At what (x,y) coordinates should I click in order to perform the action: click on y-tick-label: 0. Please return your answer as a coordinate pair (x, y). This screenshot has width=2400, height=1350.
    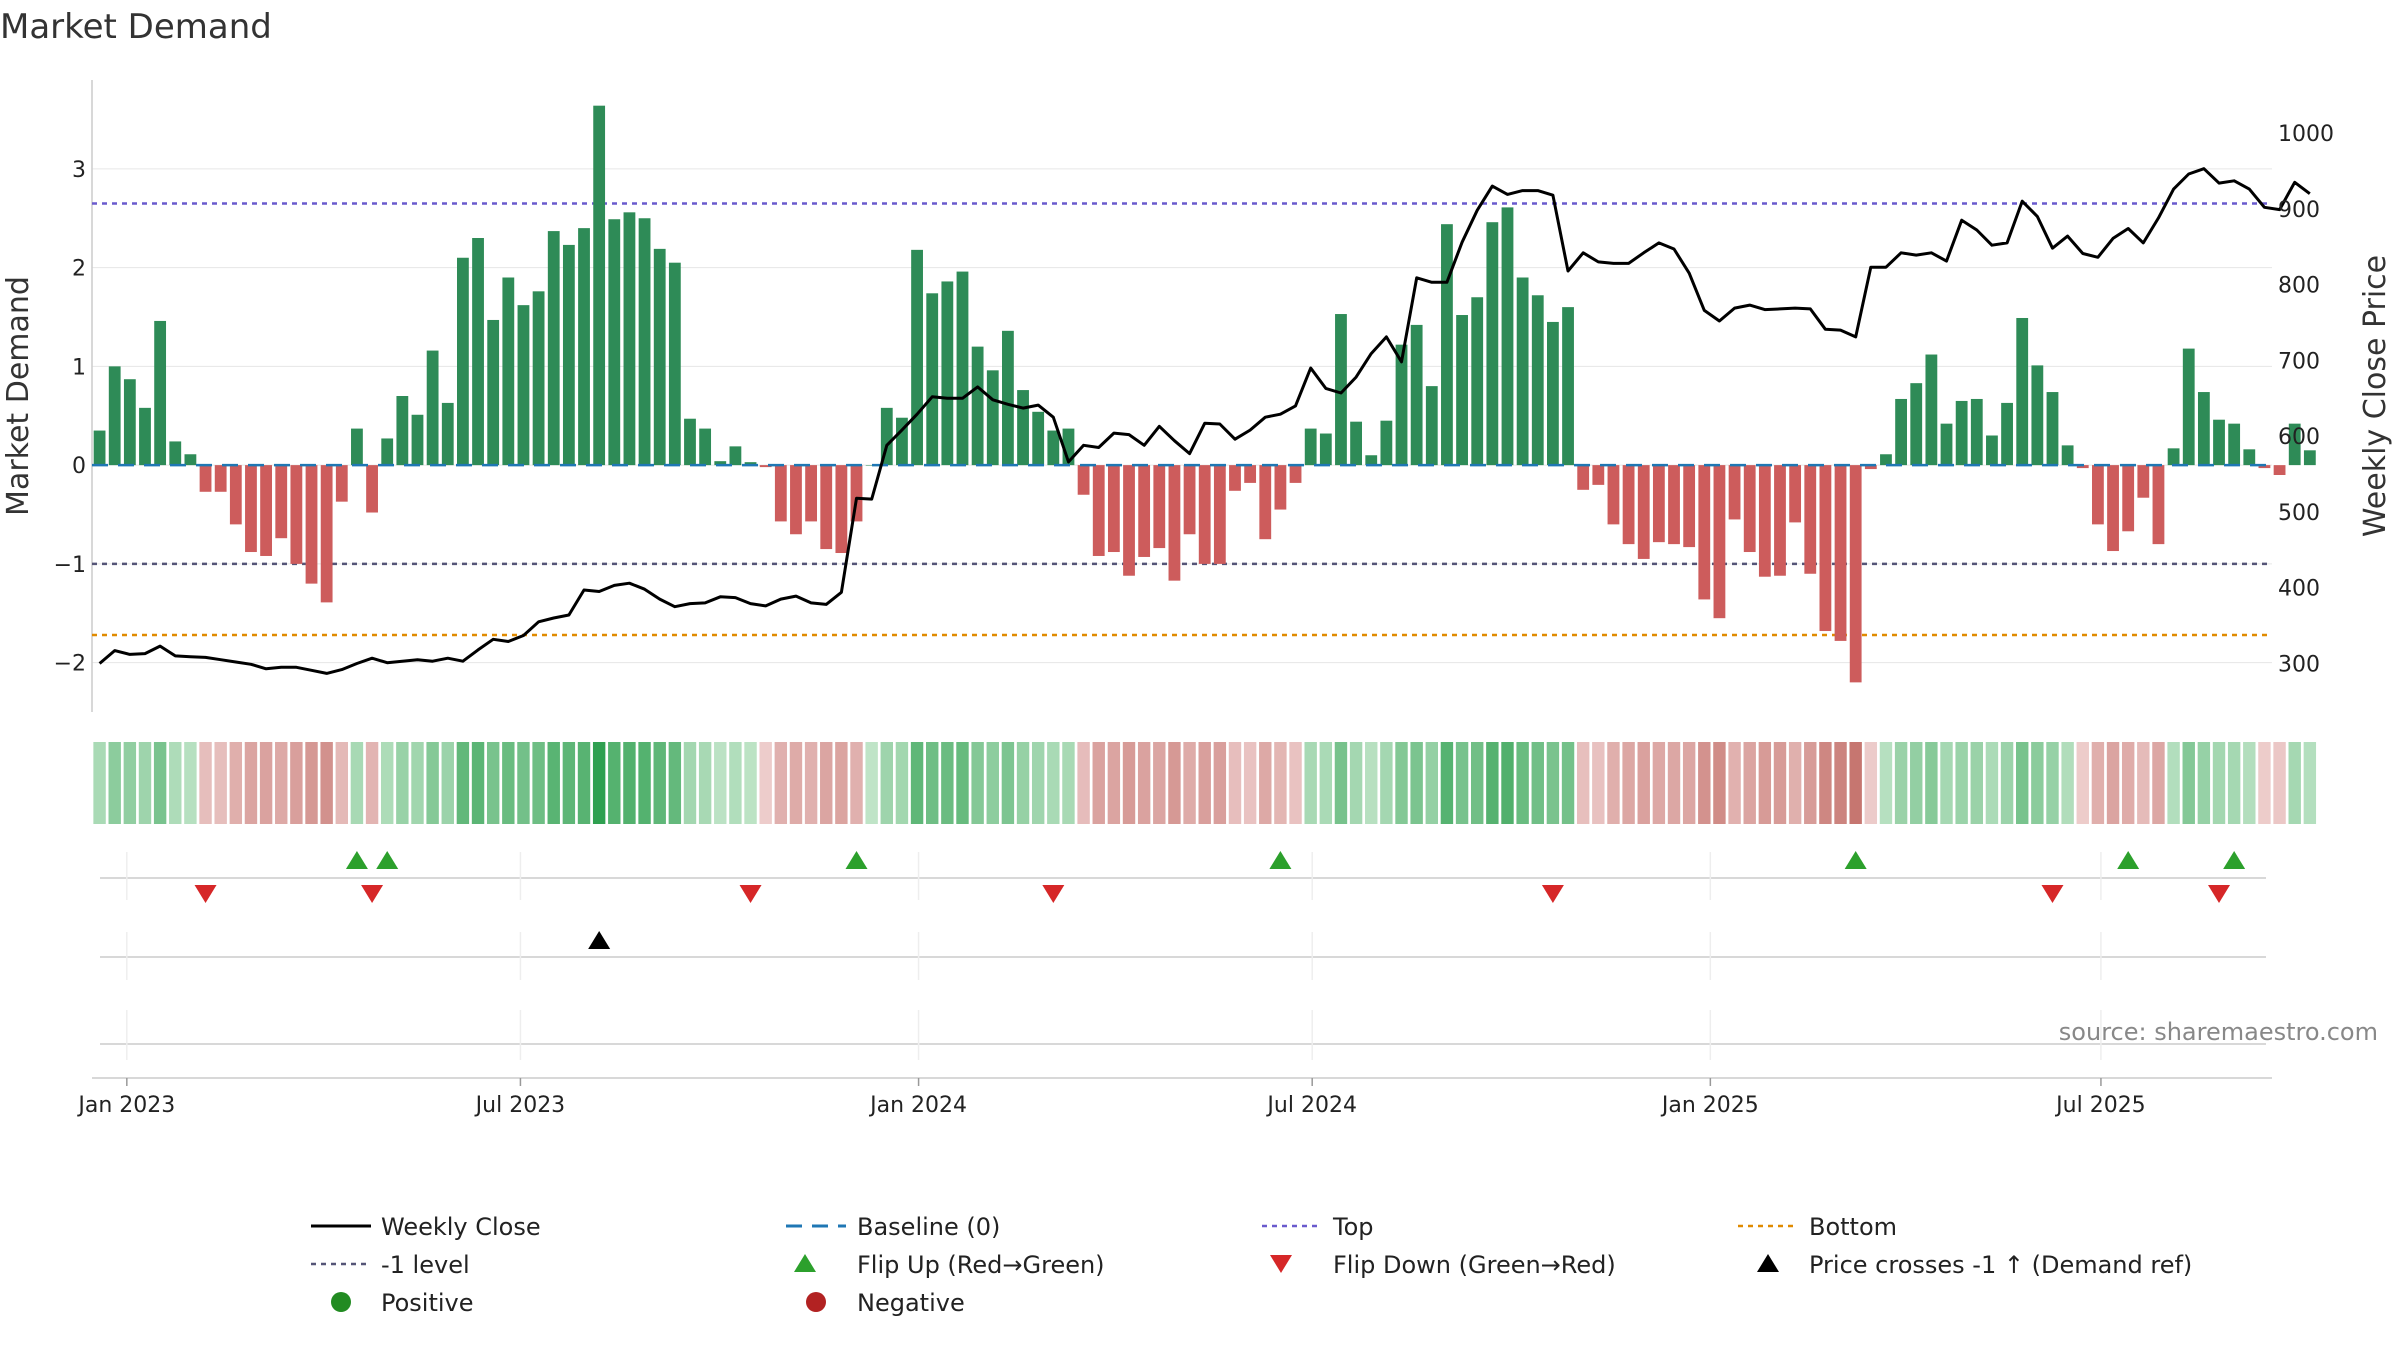
    Looking at the image, I should click on (79, 466).